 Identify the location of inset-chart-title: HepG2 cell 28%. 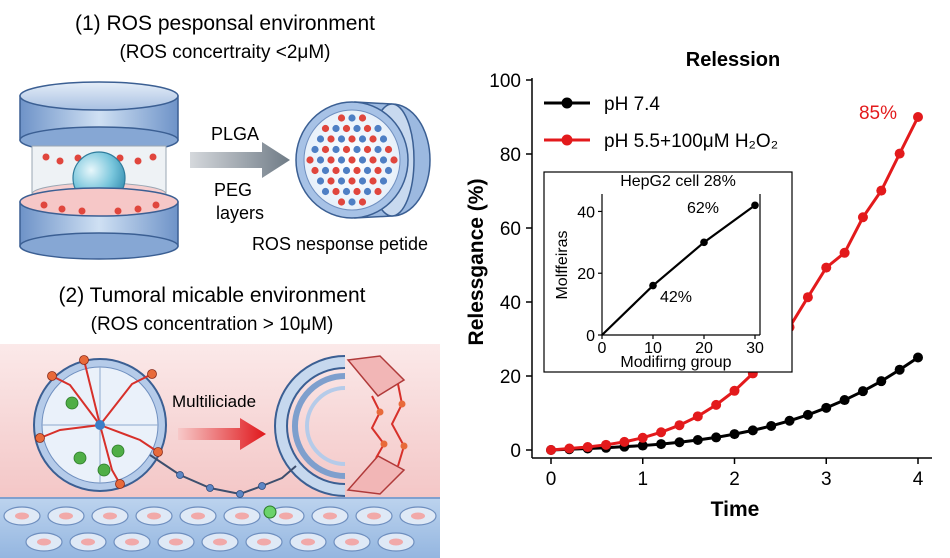
(678, 181).